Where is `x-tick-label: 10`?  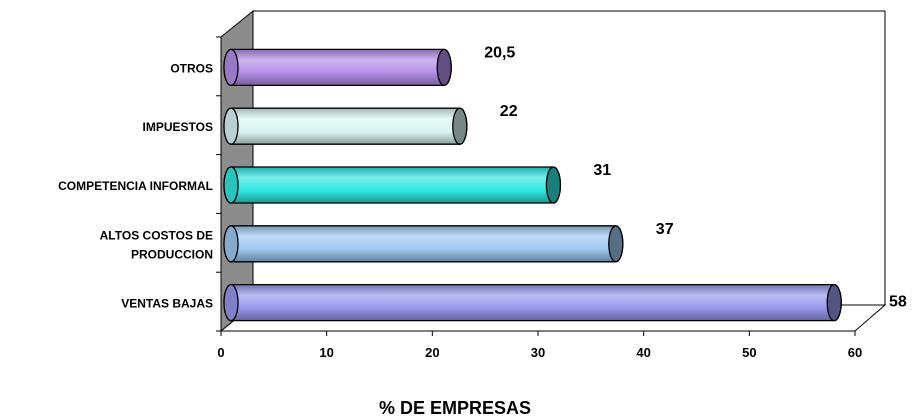 x-tick-label: 10 is located at coordinates (326, 352).